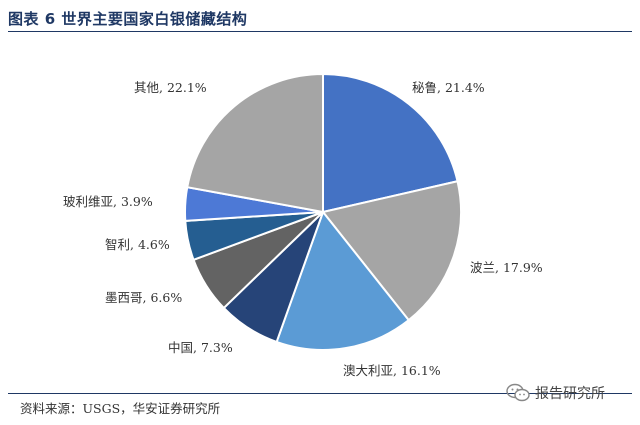  What do you see at coordinates (137, 244) in the screenshot?
I see `slice-label-6: 智利, 4.6%` at bounding box center [137, 244].